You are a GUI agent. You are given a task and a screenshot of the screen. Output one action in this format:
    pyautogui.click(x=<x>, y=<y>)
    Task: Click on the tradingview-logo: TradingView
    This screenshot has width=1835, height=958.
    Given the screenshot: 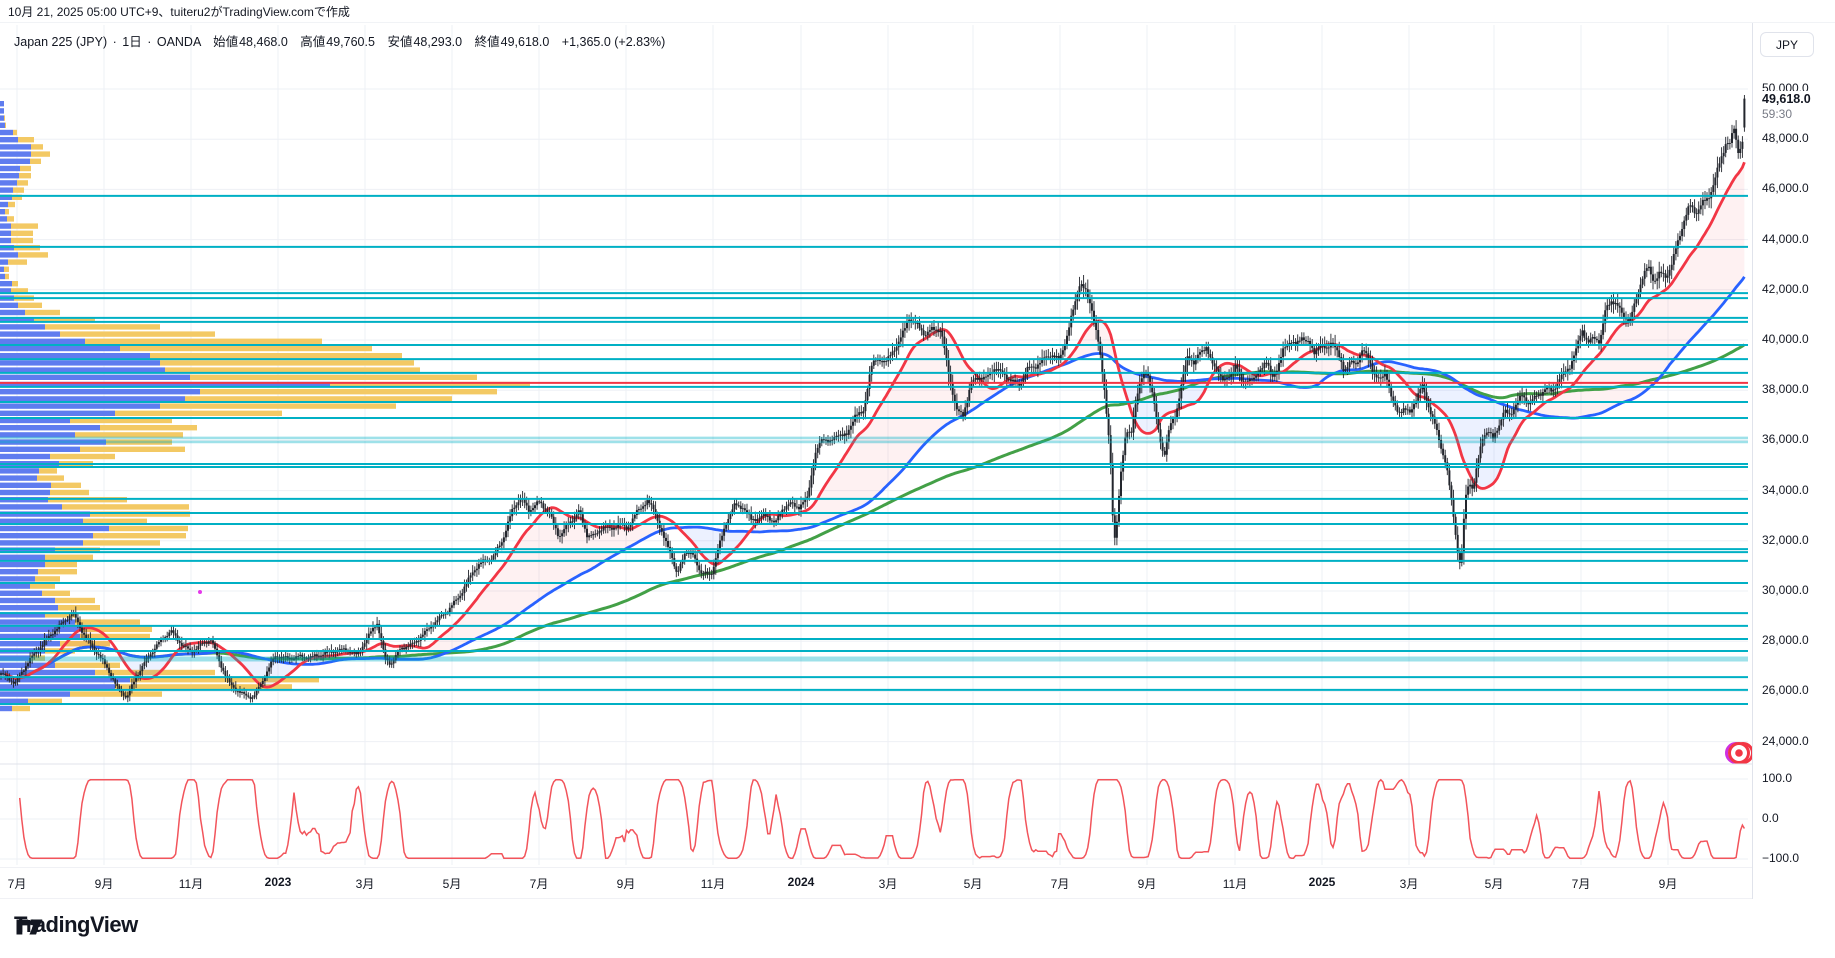 What is the action you would take?
    pyautogui.click(x=76, y=925)
    